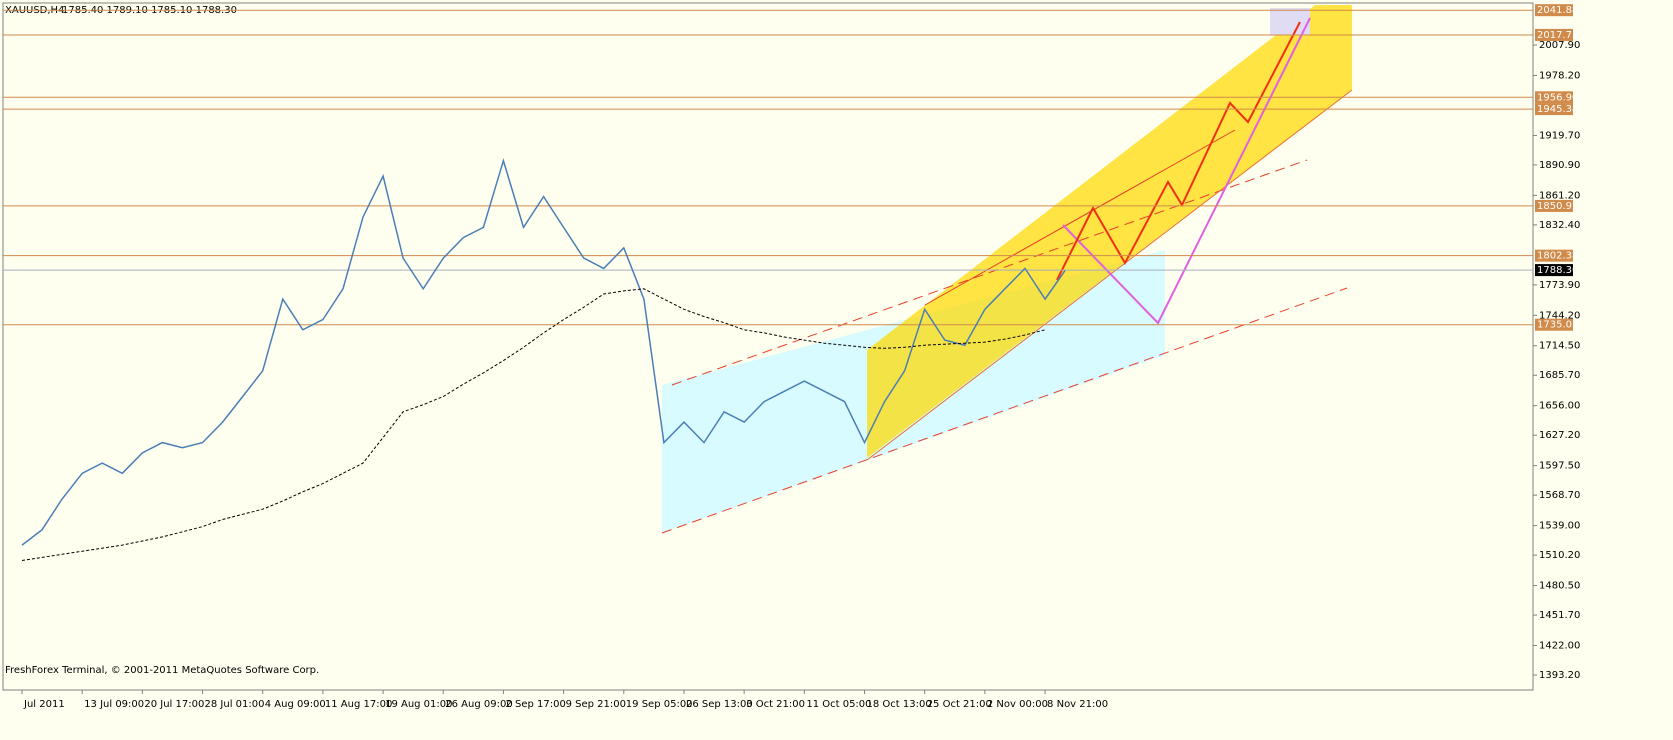  What do you see at coordinates (235, 704) in the screenshot?
I see `x-tick-label: 28 Jul 01:00` at bounding box center [235, 704].